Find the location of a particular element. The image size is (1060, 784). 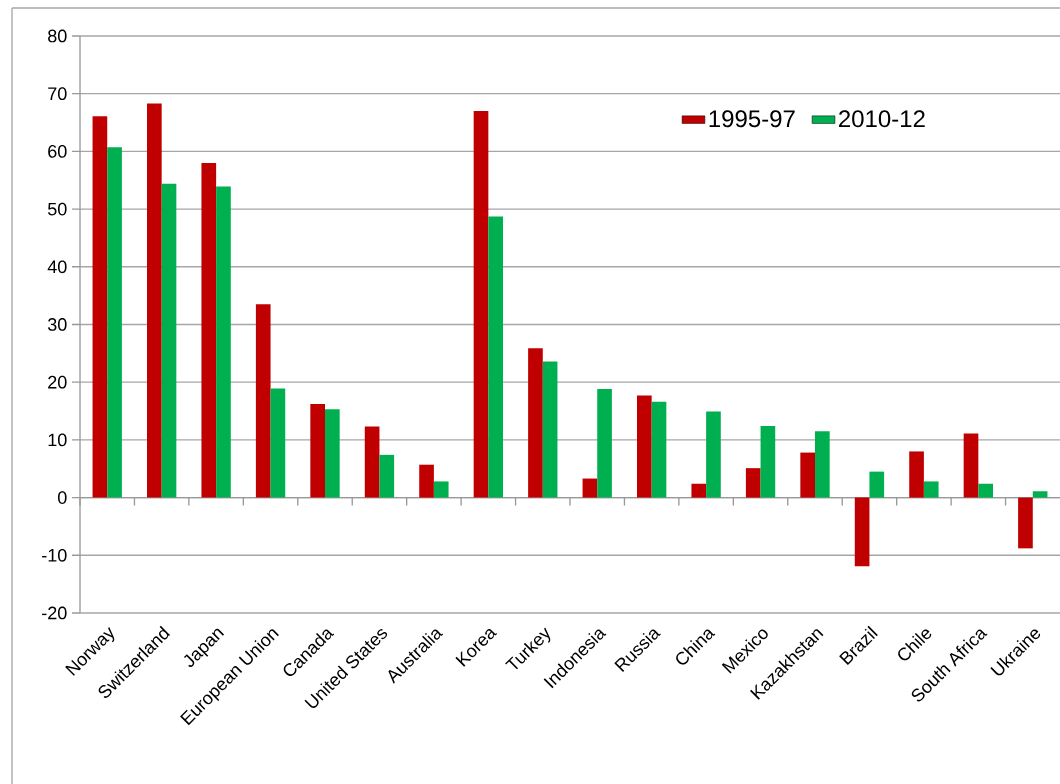

y-tick-label: 0 is located at coordinates (62, 497).